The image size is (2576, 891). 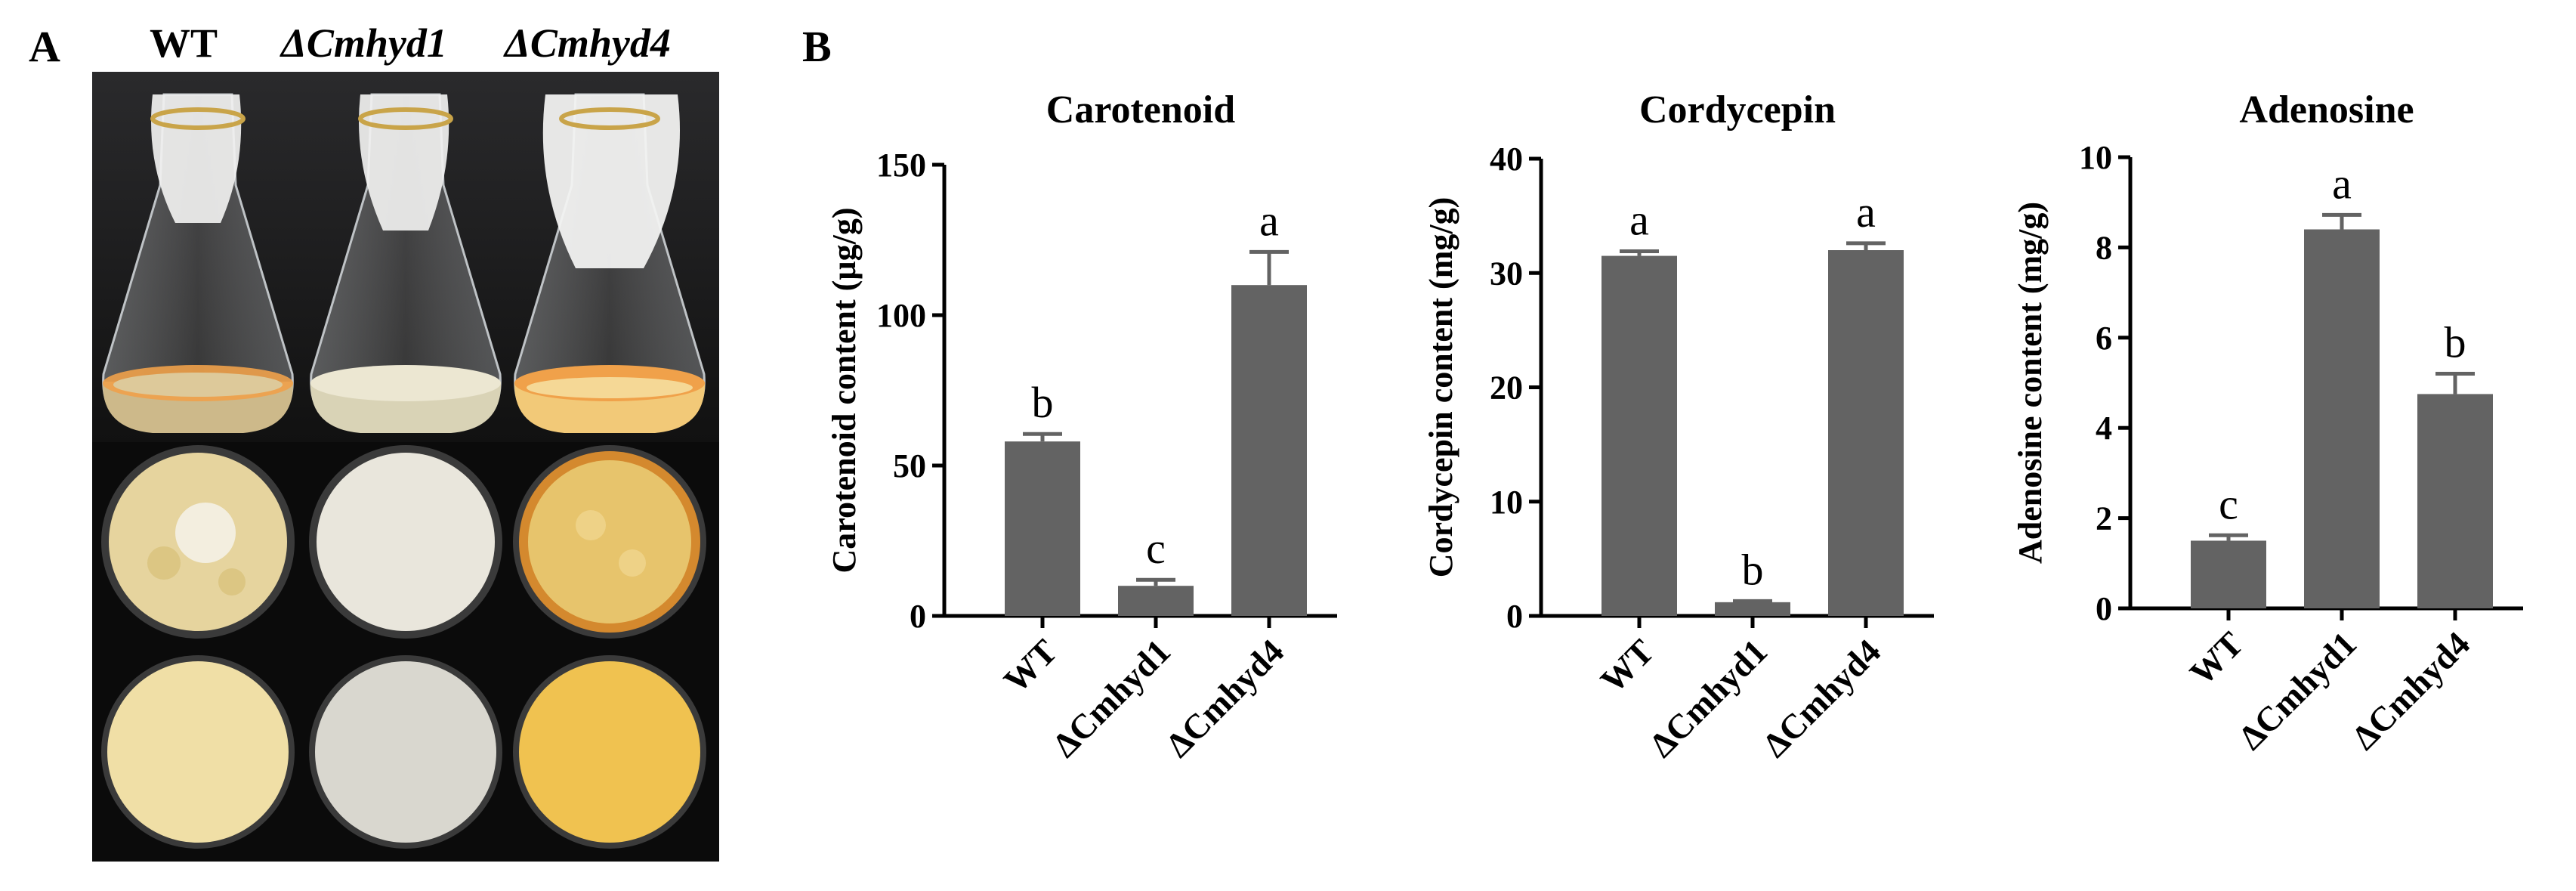 What do you see at coordinates (198, 542) in the screenshot?
I see `plate-top-wt` at bounding box center [198, 542].